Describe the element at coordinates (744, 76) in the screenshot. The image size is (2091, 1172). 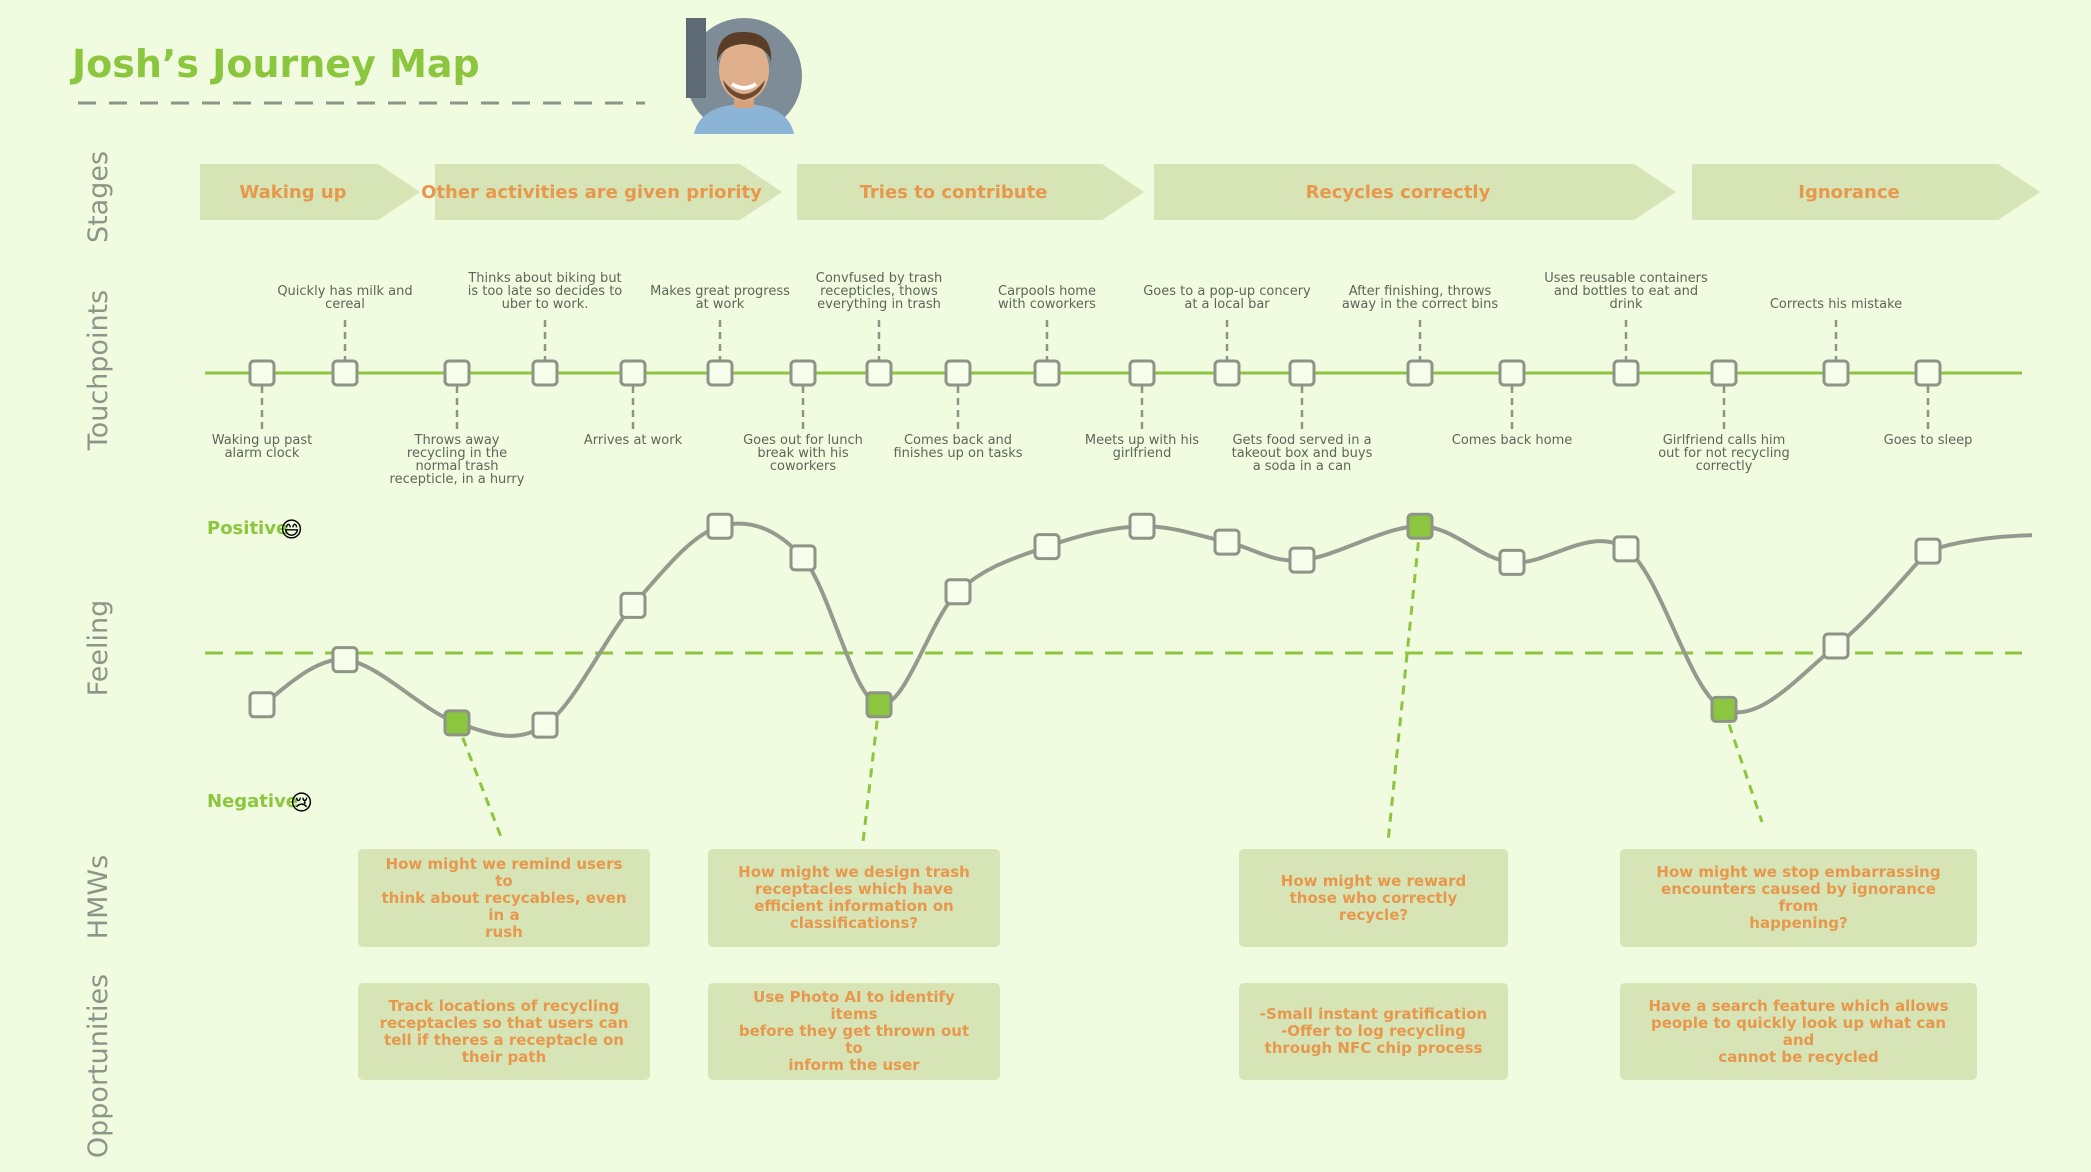
I see `avatar` at that location.